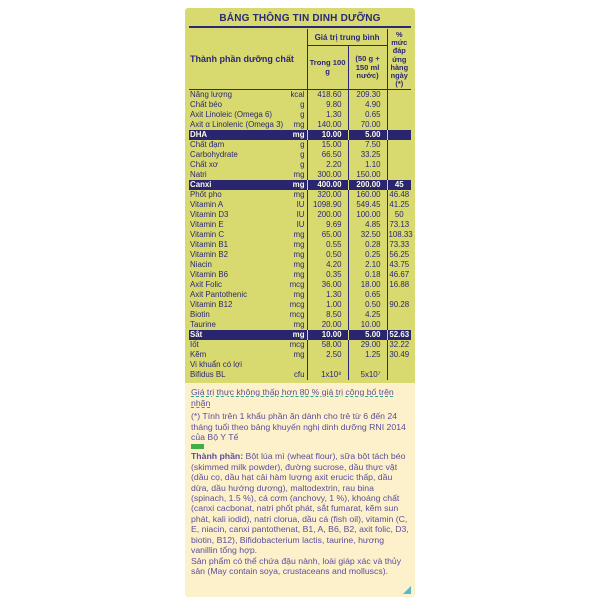  What do you see at coordinates (367, 105) in the screenshot?
I see `cell-per-serving: 4.90` at bounding box center [367, 105].